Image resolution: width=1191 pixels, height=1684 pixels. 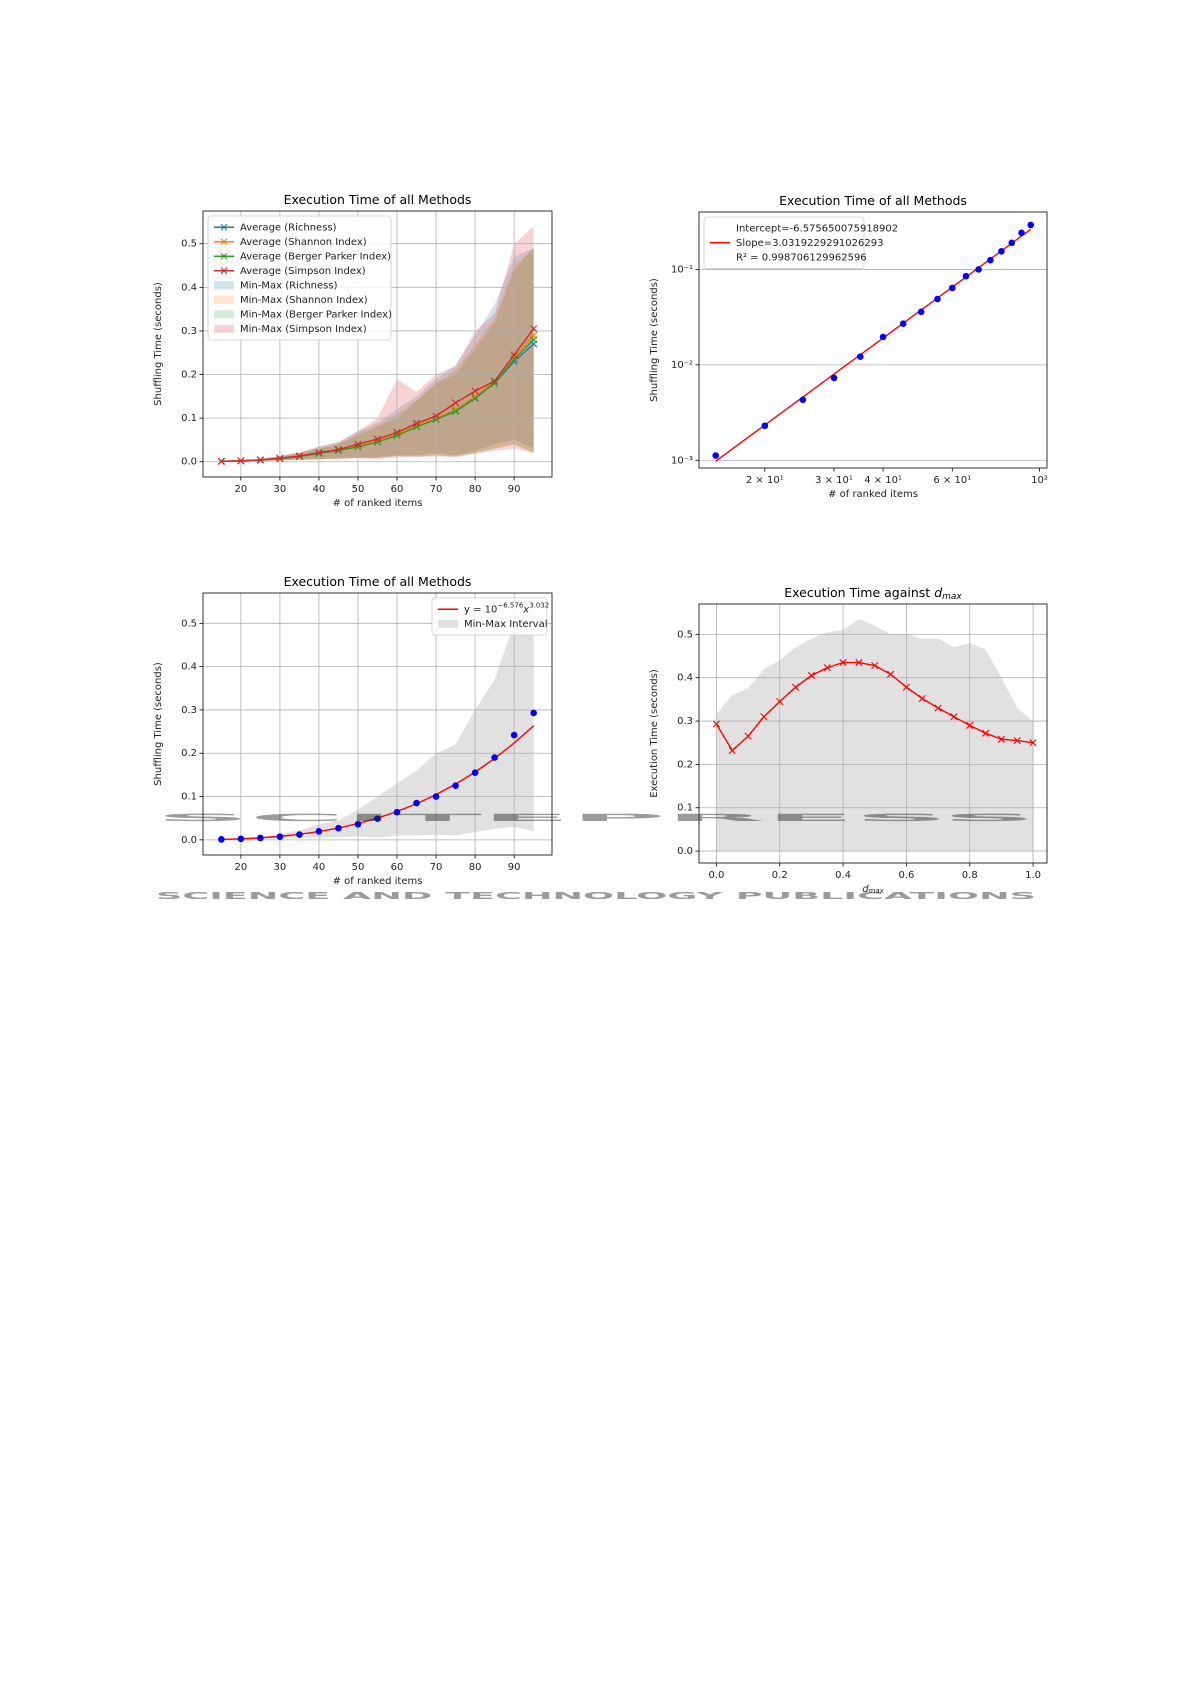 I want to click on x-tick-label: 1.0, so click(x=1033, y=875).